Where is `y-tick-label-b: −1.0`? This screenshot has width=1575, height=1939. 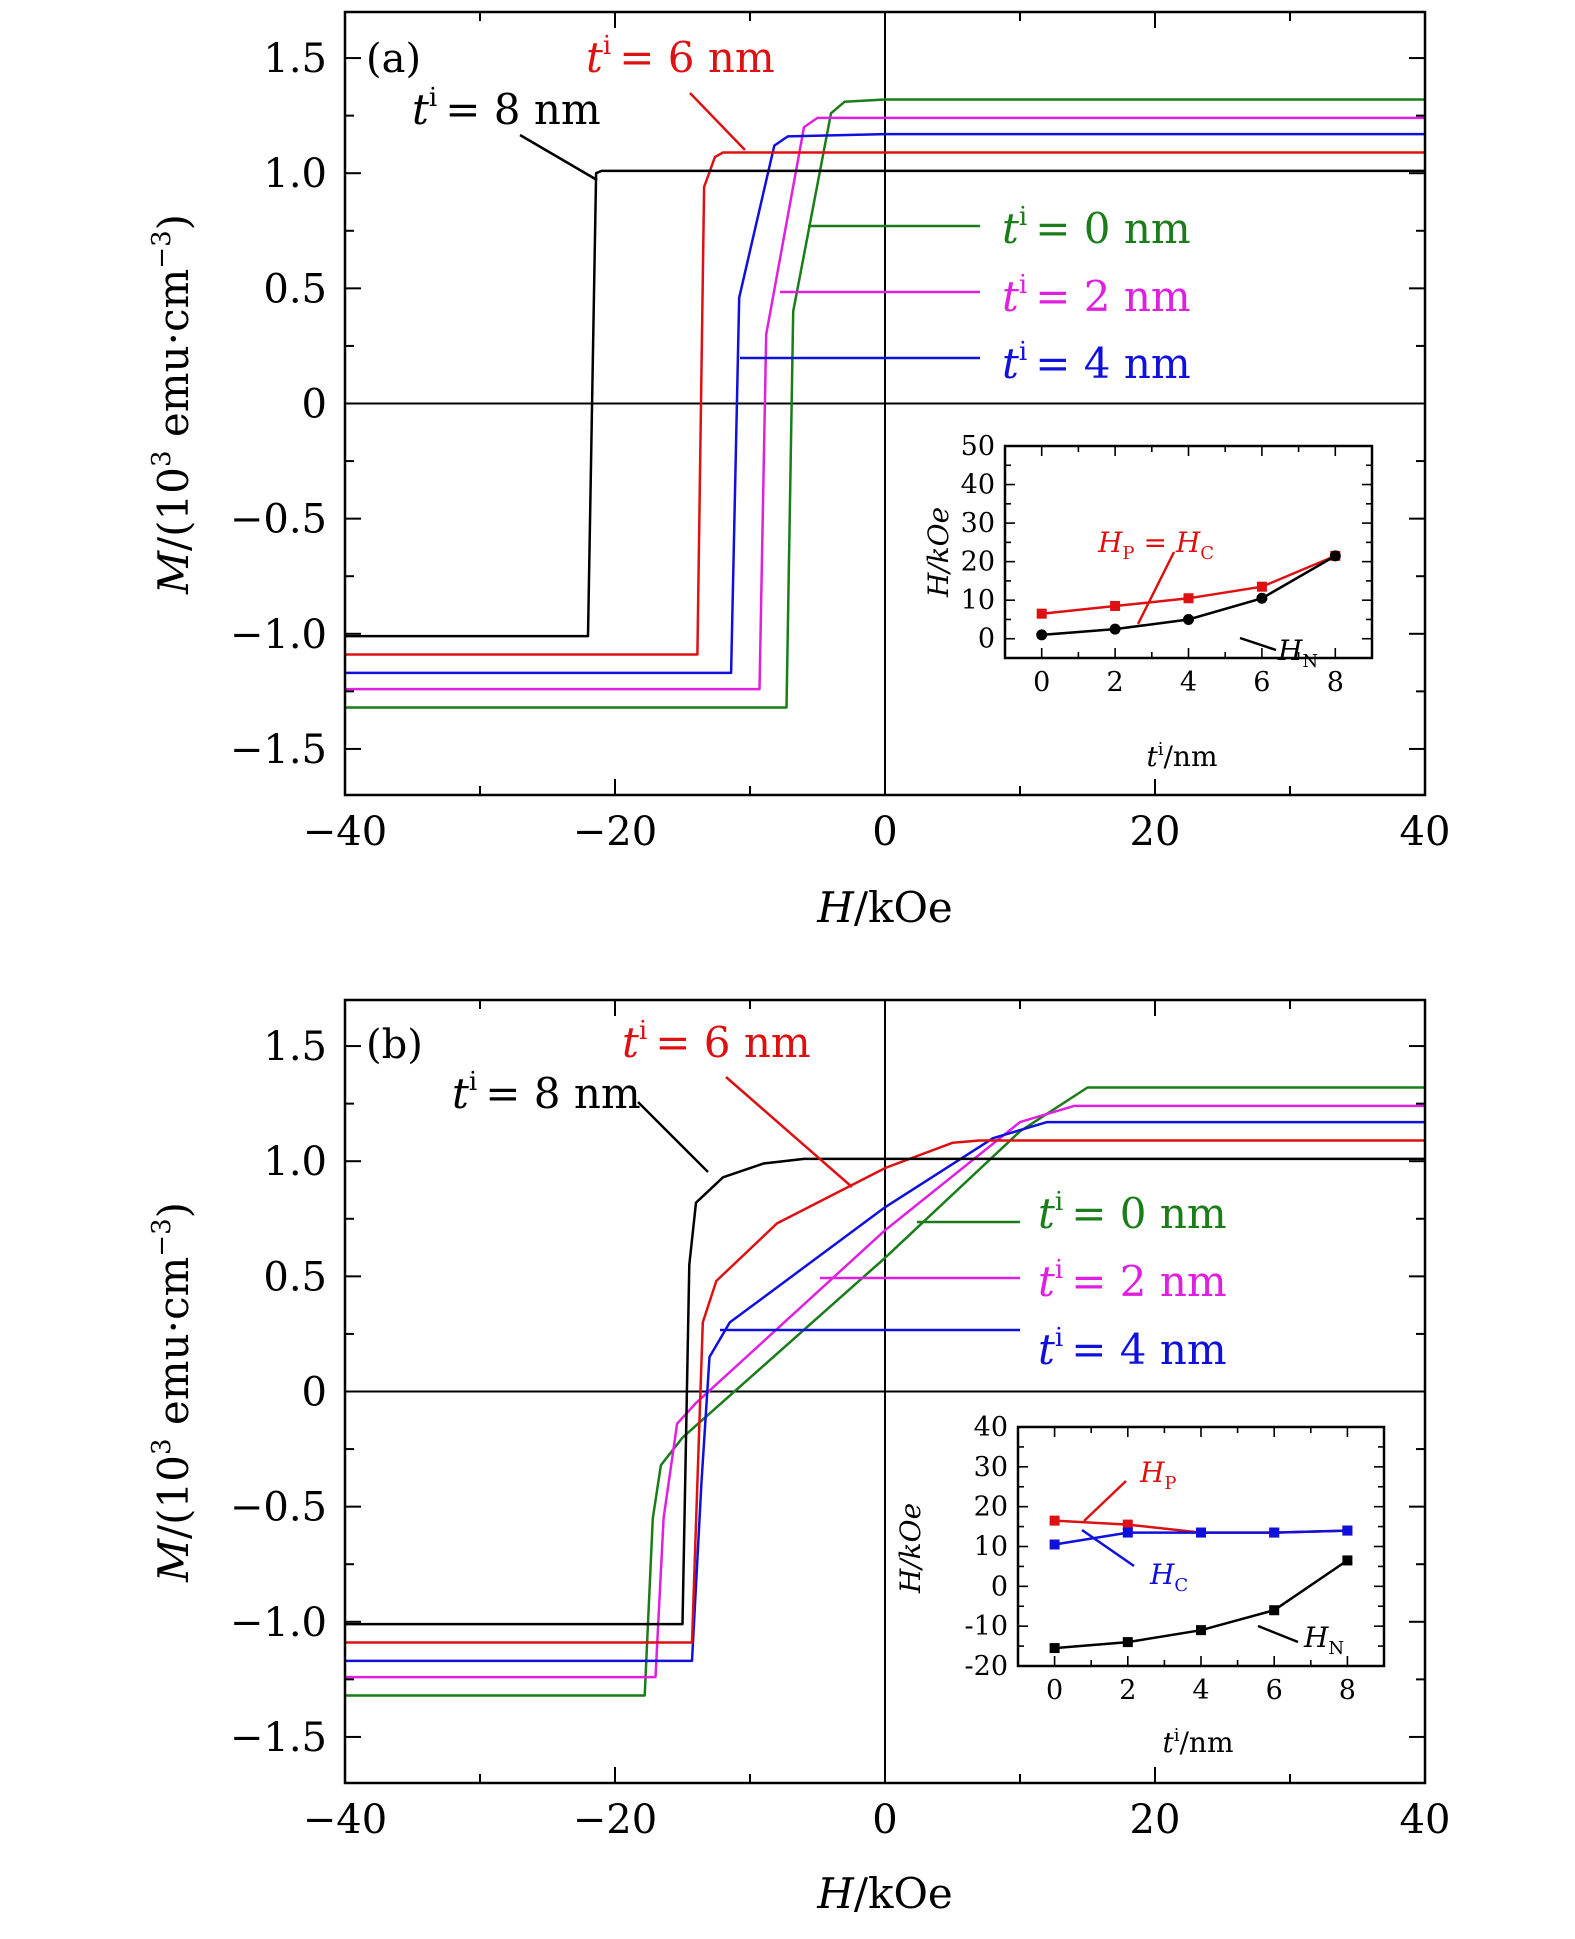
y-tick-label-b: −1.0 is located at coordinates (278, 1623).